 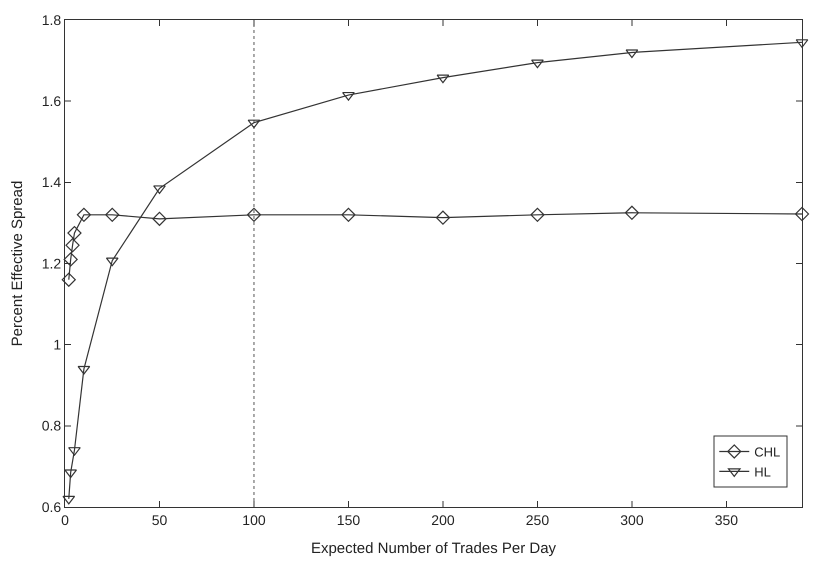 What do you see at coordinates (254, 520) in the screenshot?
I see `x-tick-label: 100` at bounding box center [254, 520].